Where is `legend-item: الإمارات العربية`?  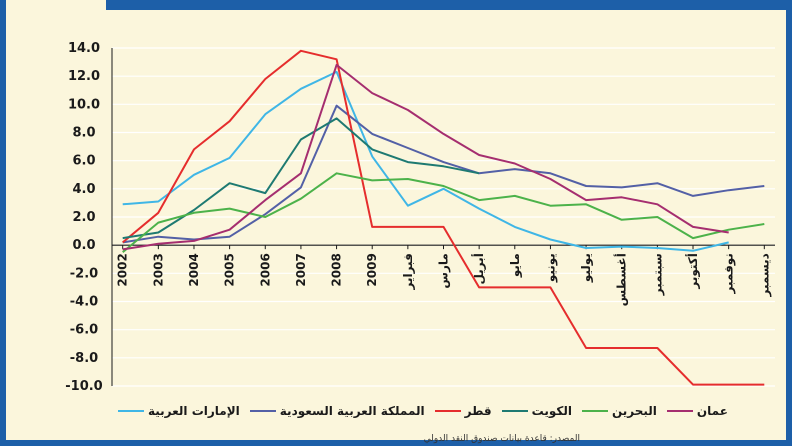 legend-item: الإمارات العربية is located at coordinates (179, 411).